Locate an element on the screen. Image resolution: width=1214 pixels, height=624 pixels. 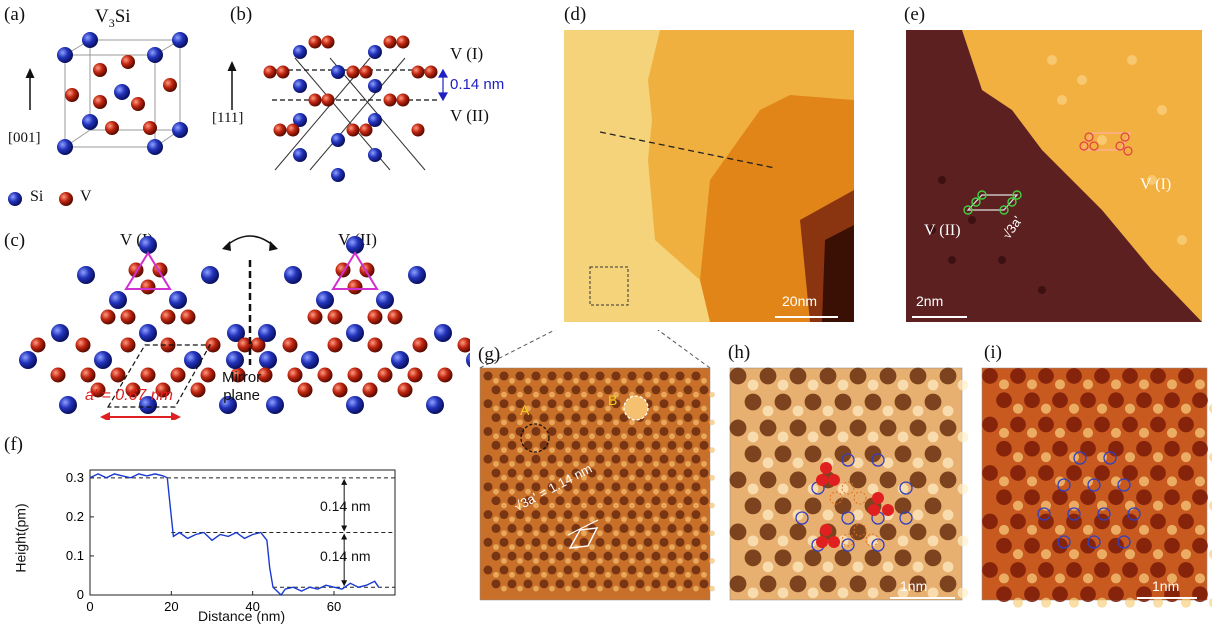
lattice-label: a' = 0.67 nm is located at coordinates (129, 395).